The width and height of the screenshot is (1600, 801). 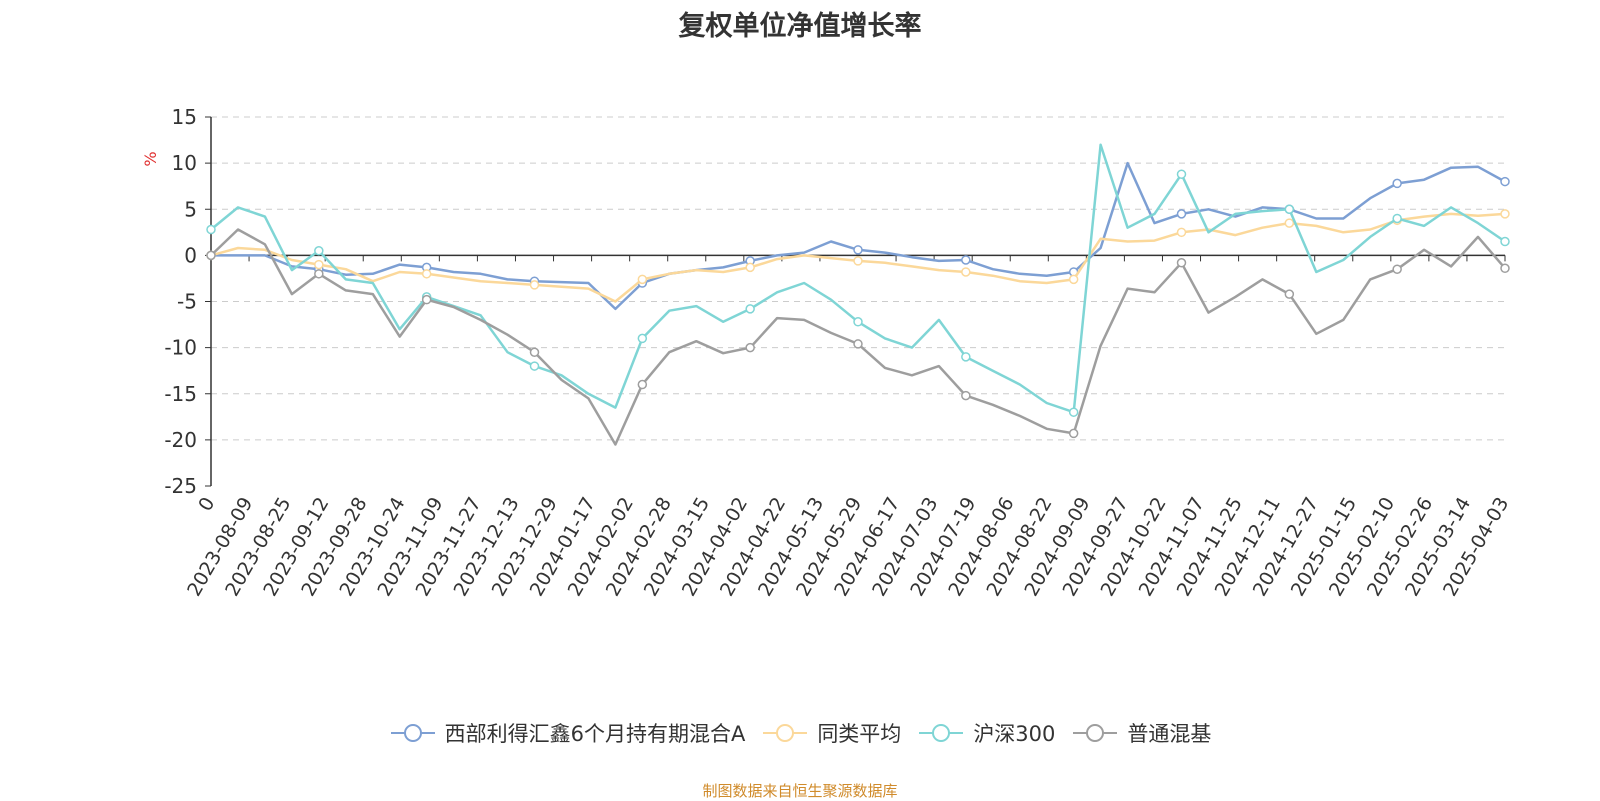 What do you see at coordinates (206, 504) in the screenshot?
I see `x-tick-label: 0` at bounding box center [206, 504].